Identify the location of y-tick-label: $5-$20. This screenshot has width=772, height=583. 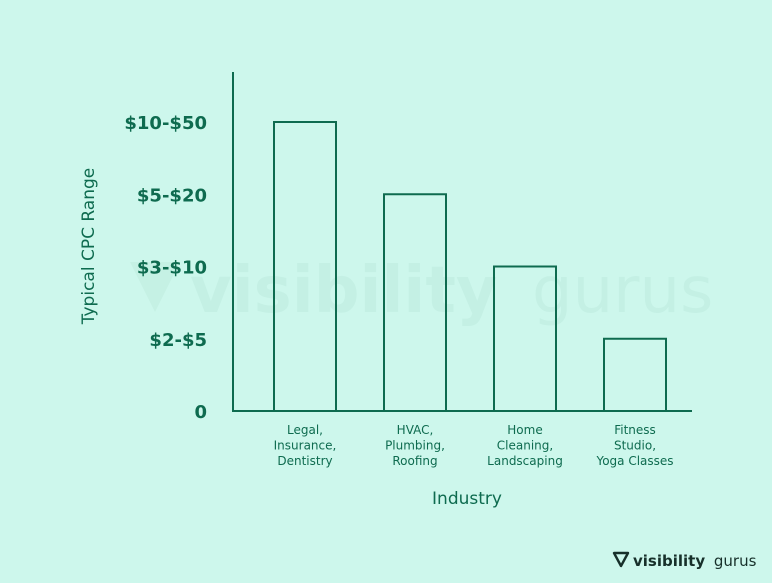
(172, 195).